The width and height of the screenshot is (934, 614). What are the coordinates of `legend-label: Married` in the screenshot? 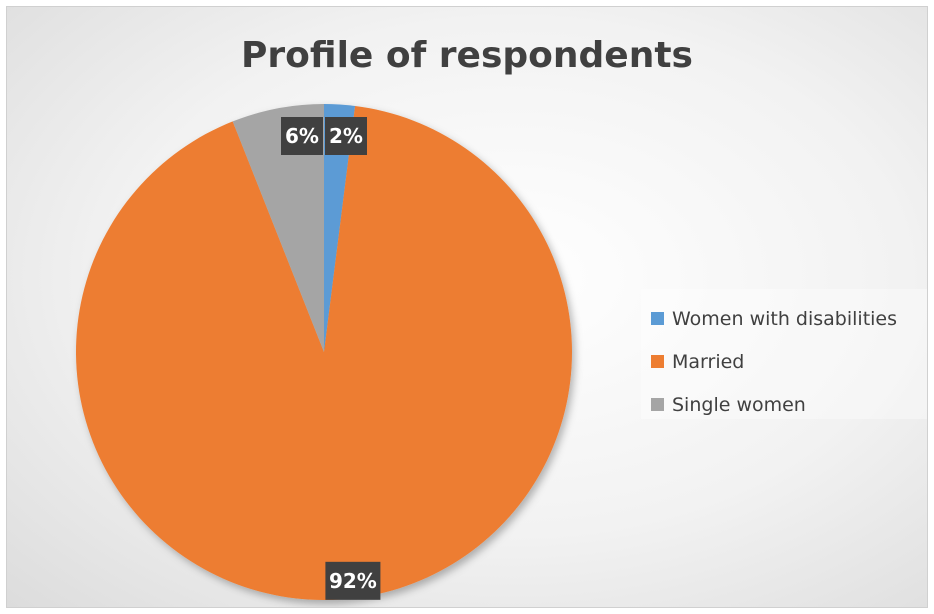 It's located at (708, 361).